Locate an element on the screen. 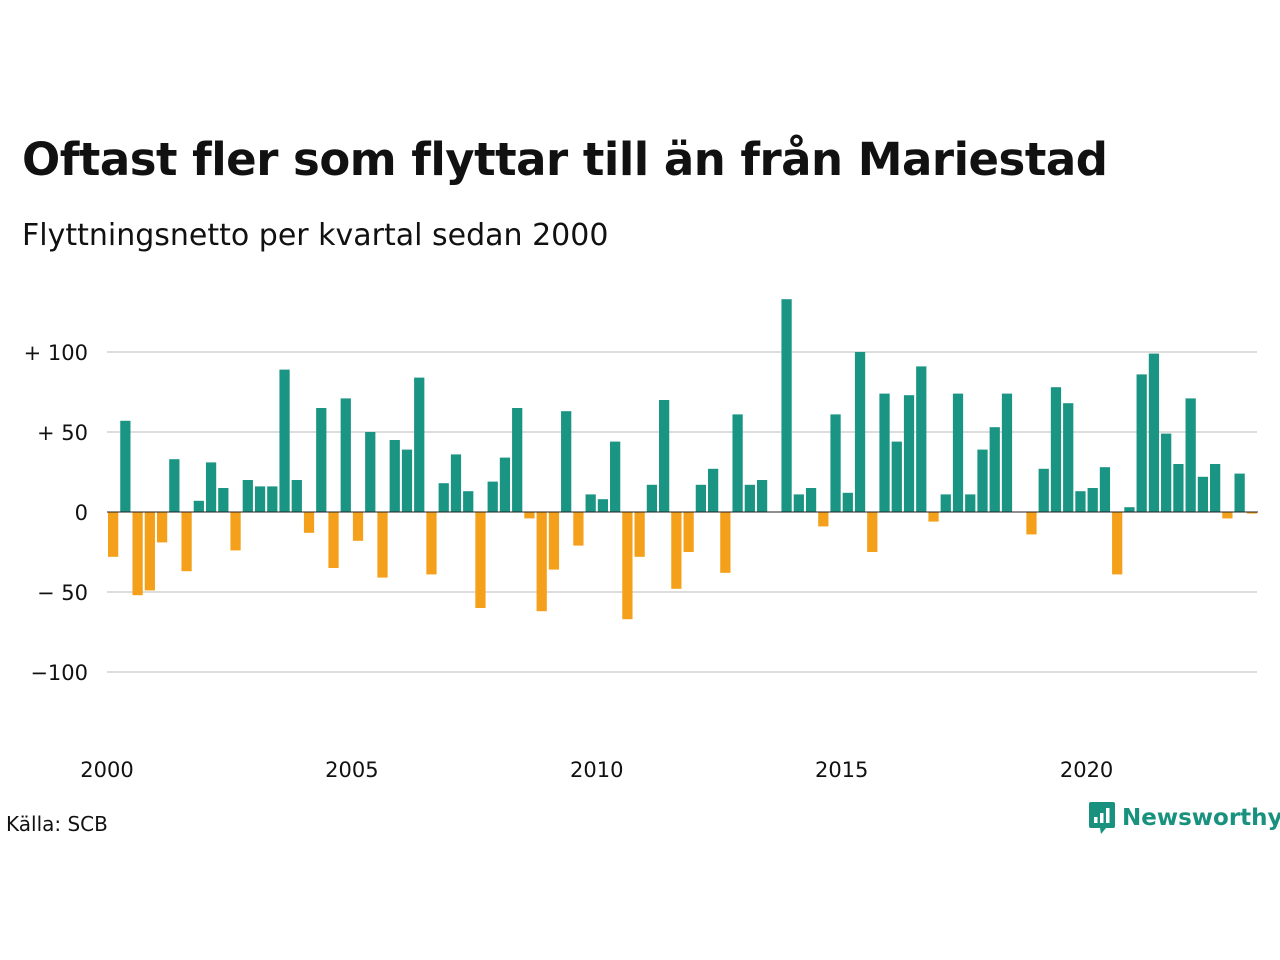  y-tick-label: − 50 is located at coordinates (62, 593).